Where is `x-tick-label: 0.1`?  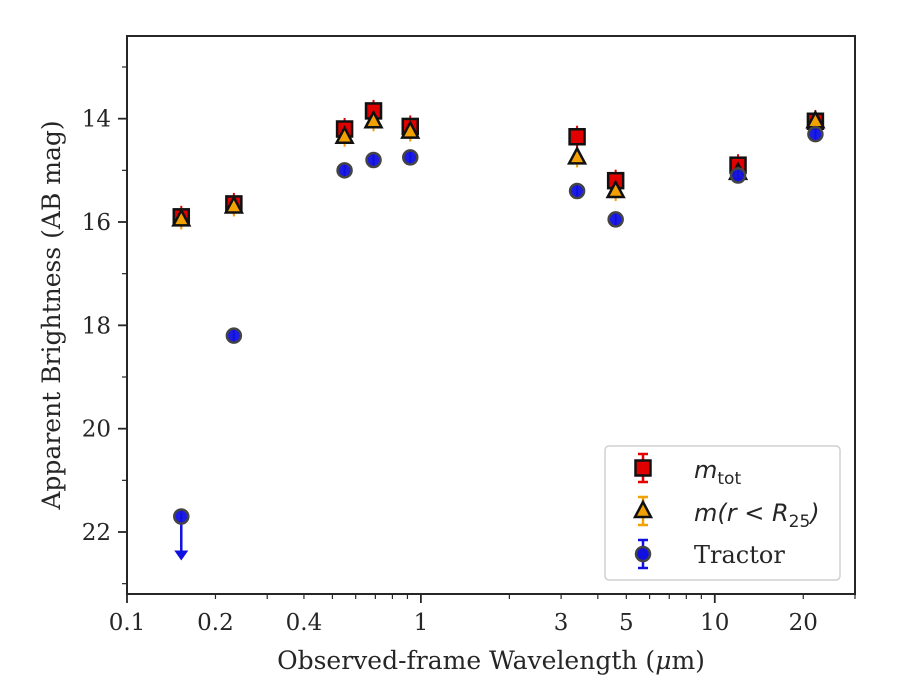
x-tick-label: 0.1 is located at coordinates (127, 623).